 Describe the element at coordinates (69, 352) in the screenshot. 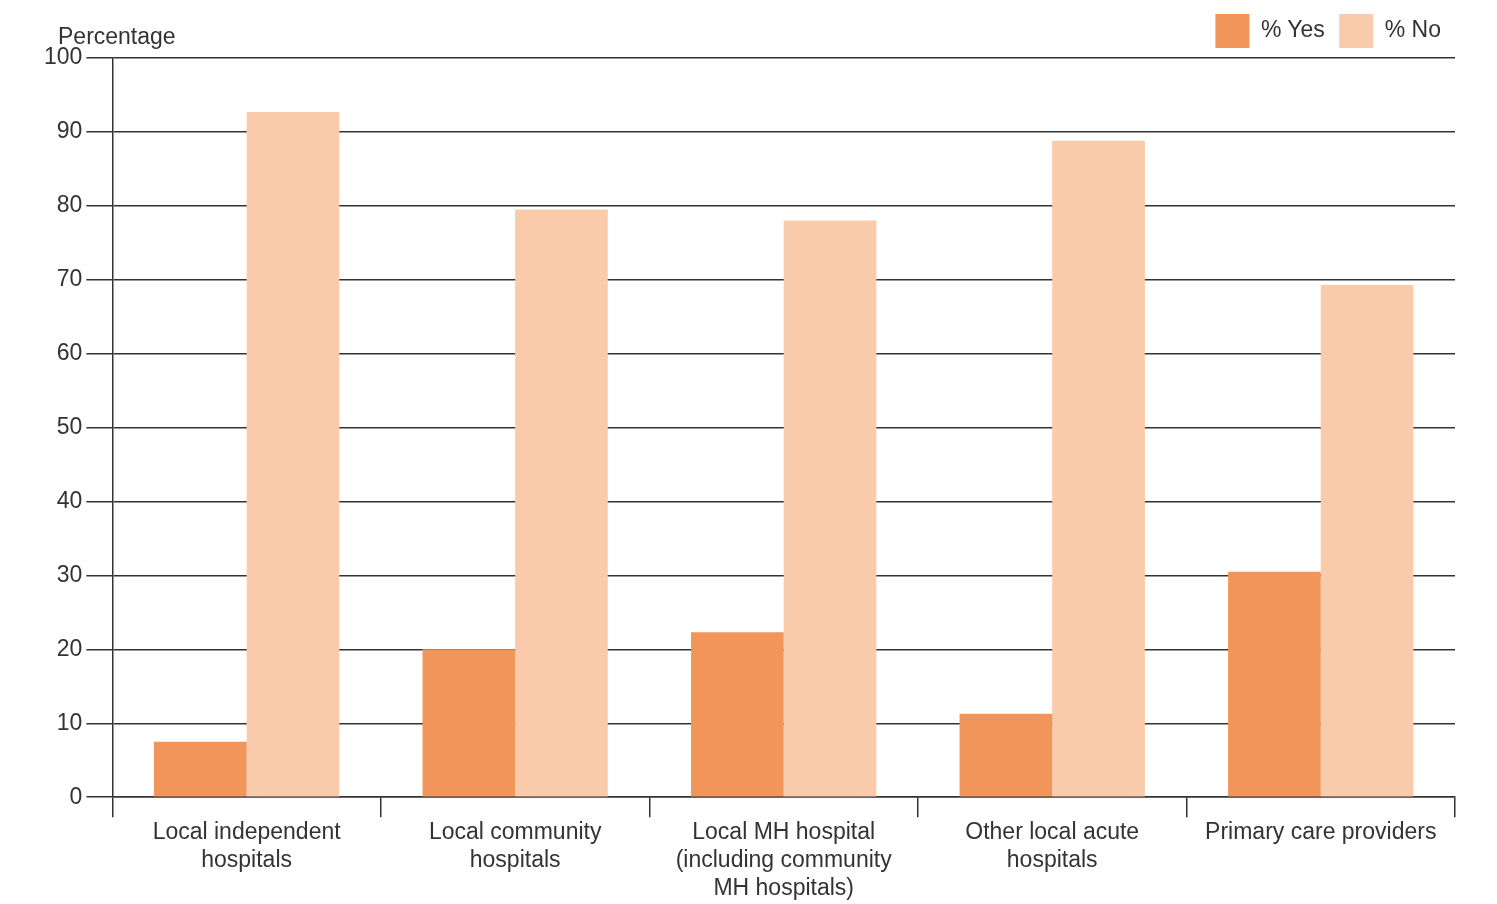

I see `y-tick-label: 60` at that location.